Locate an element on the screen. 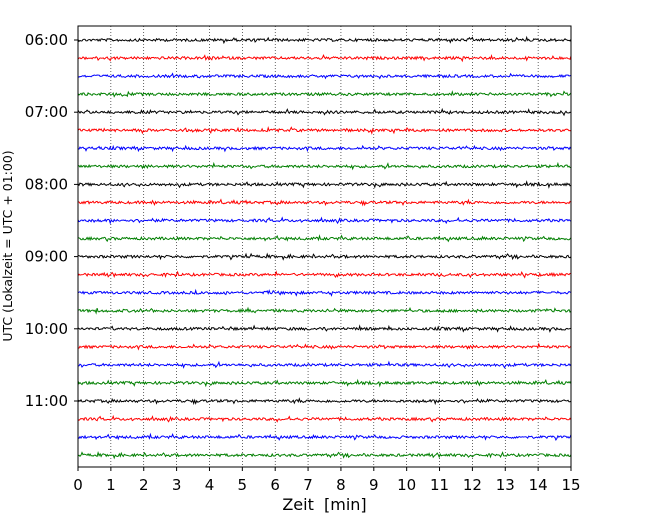 The height and width of the screenshot is (520, 650). y-tick-label: 11:00 is located at coordinates (46, 401).